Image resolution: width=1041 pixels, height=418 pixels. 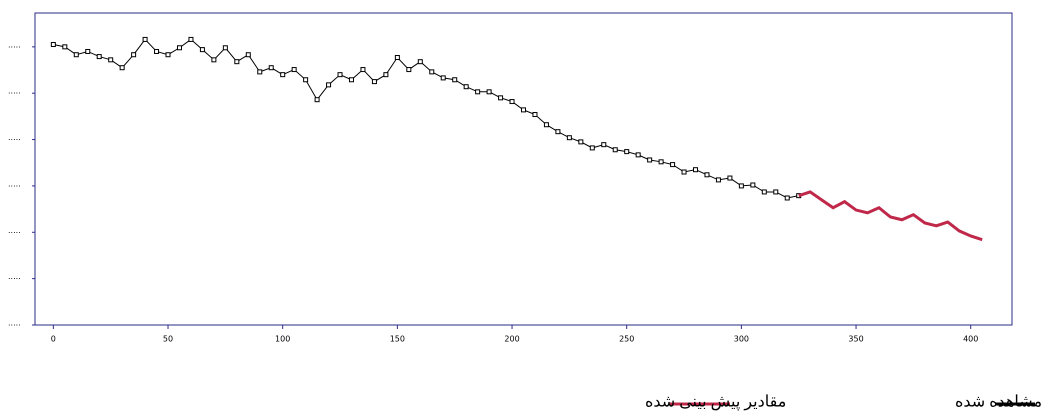 What do you see at coordinates (282, 339) in the screenshot?
I see `x-tick-label: 100` at bounding box center [282, 339].